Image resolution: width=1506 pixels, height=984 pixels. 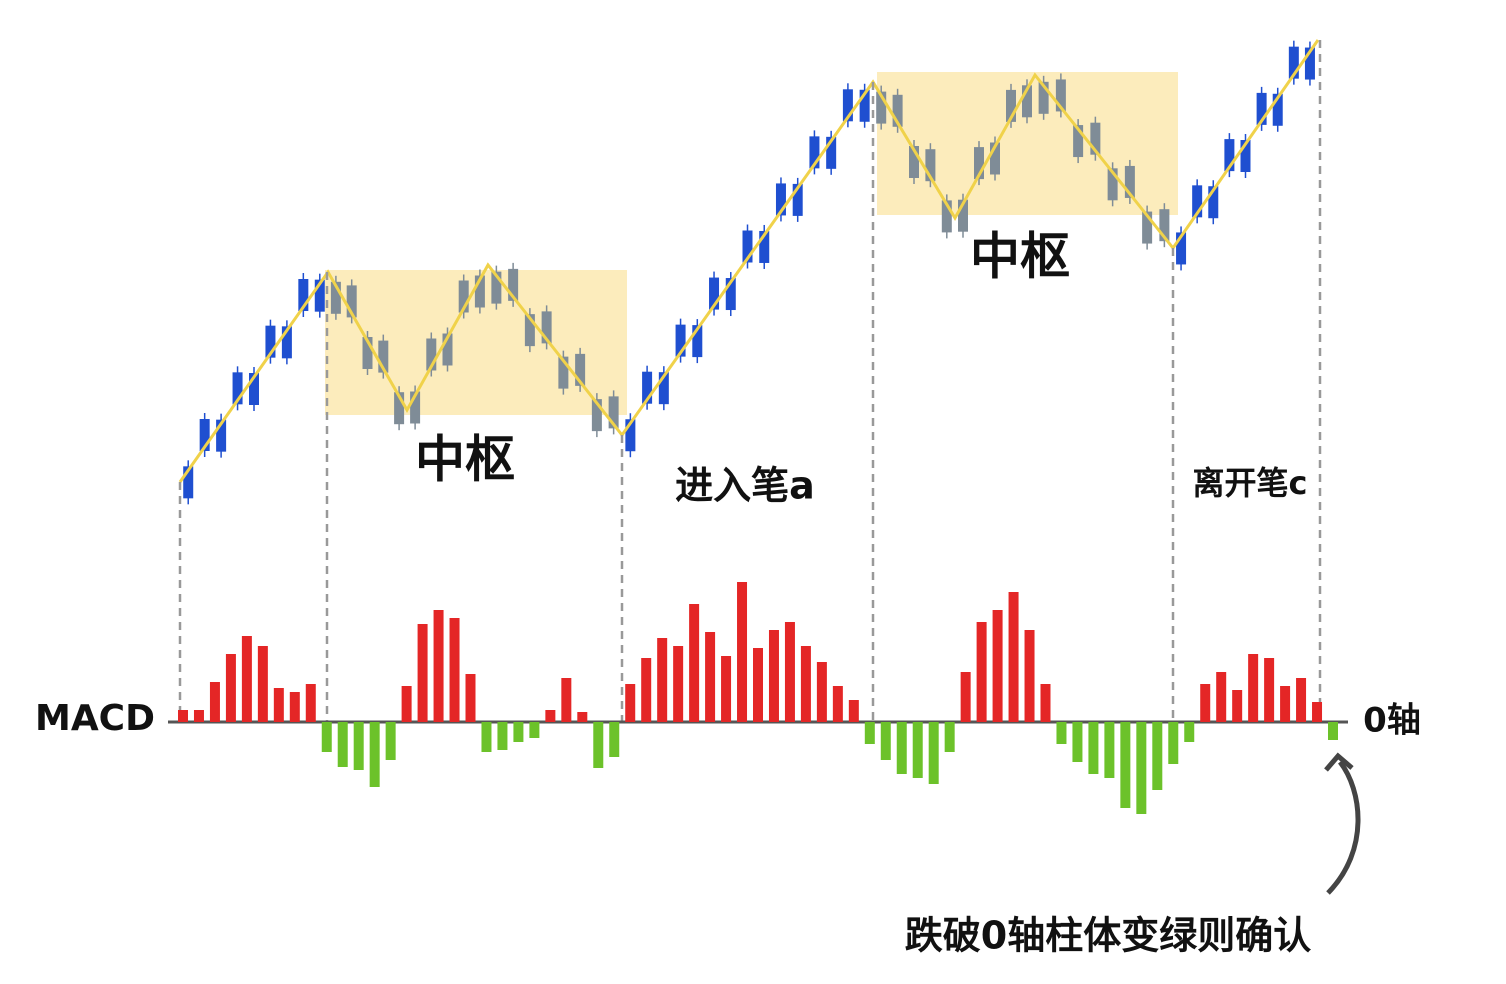 What do you see at coordinates (465, 460) in the screenshot?
I see `zone-label: 中枢` at bounding box center [465, 460].